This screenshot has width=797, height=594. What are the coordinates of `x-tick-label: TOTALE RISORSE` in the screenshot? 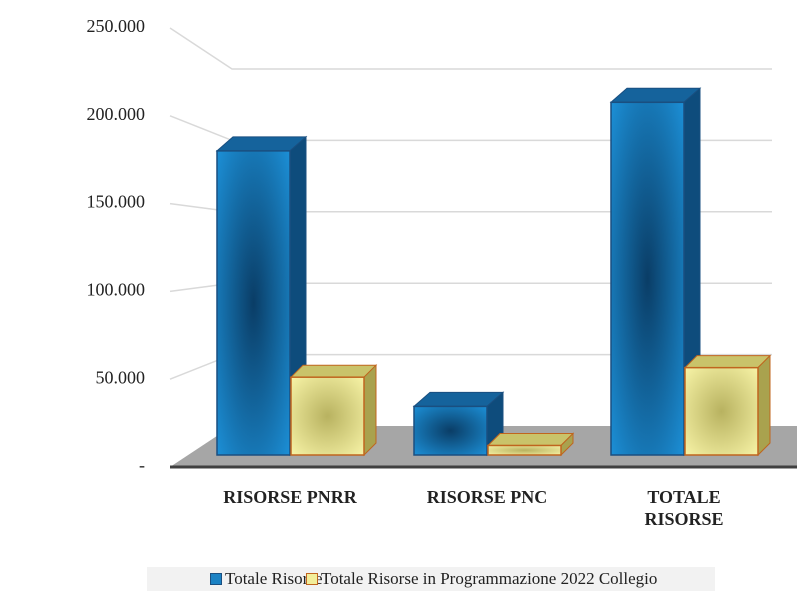 It's located at (684, 508).